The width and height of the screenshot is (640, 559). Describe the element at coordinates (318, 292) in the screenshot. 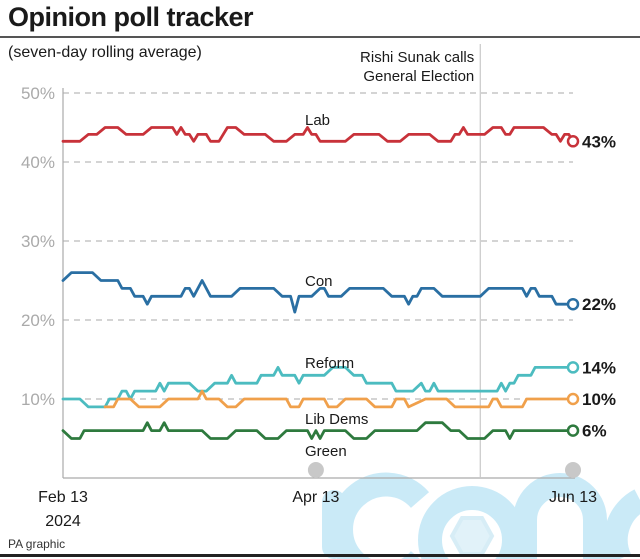

I see `series-line-con` at that location.